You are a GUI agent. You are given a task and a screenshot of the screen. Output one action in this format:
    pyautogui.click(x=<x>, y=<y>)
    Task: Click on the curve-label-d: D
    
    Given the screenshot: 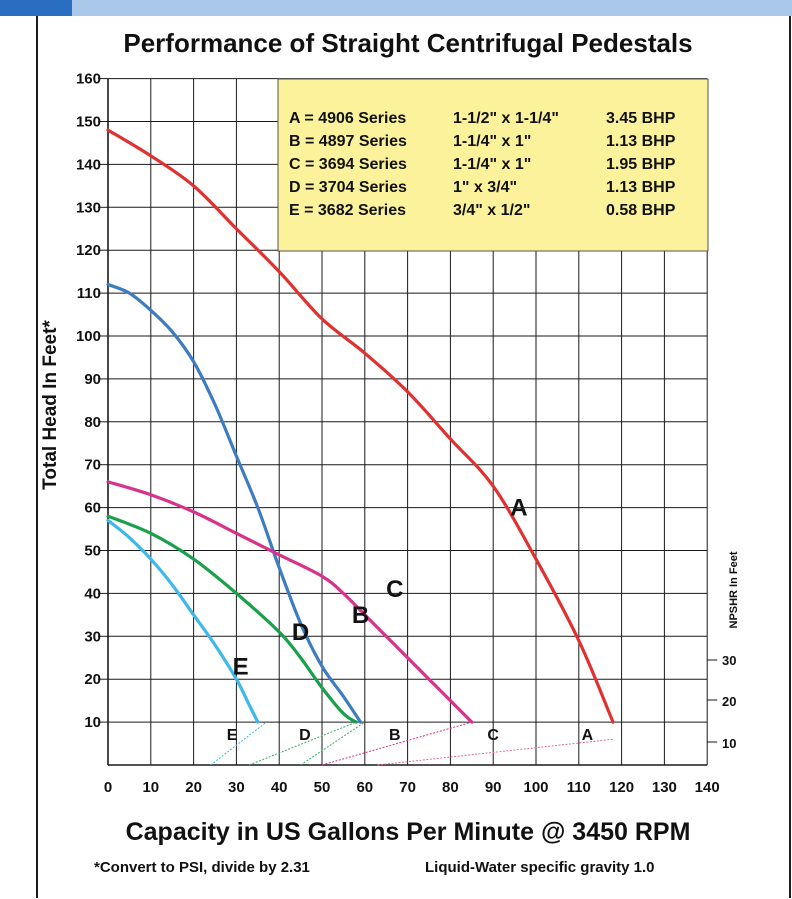 What is the action you would take?
    pyautogui.click(x=300, y=632)
    